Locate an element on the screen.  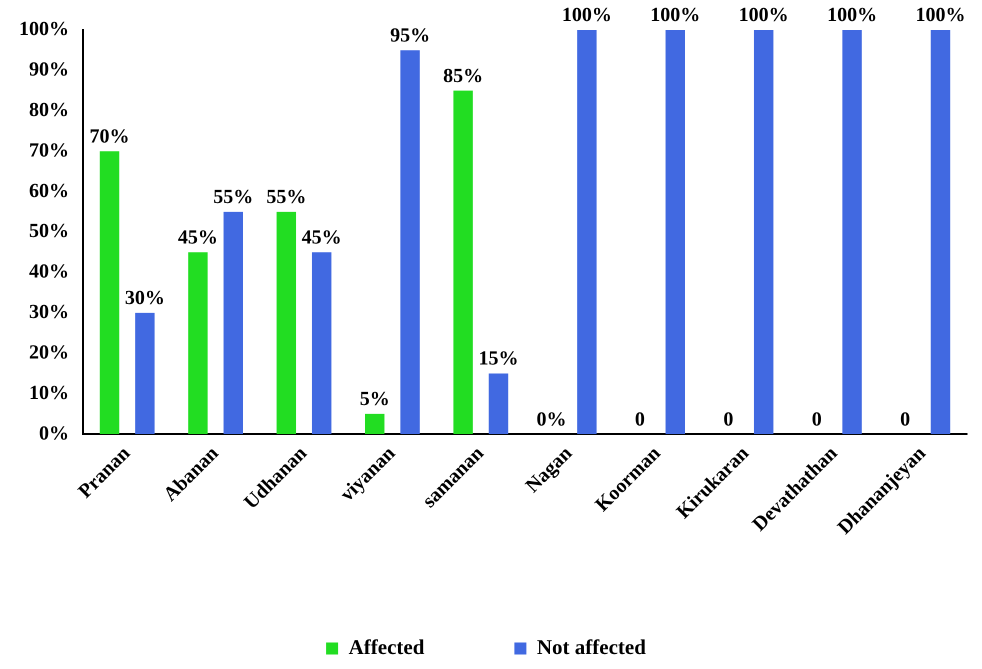
y-tick-label: 50% is located at coordinates (49, 231).